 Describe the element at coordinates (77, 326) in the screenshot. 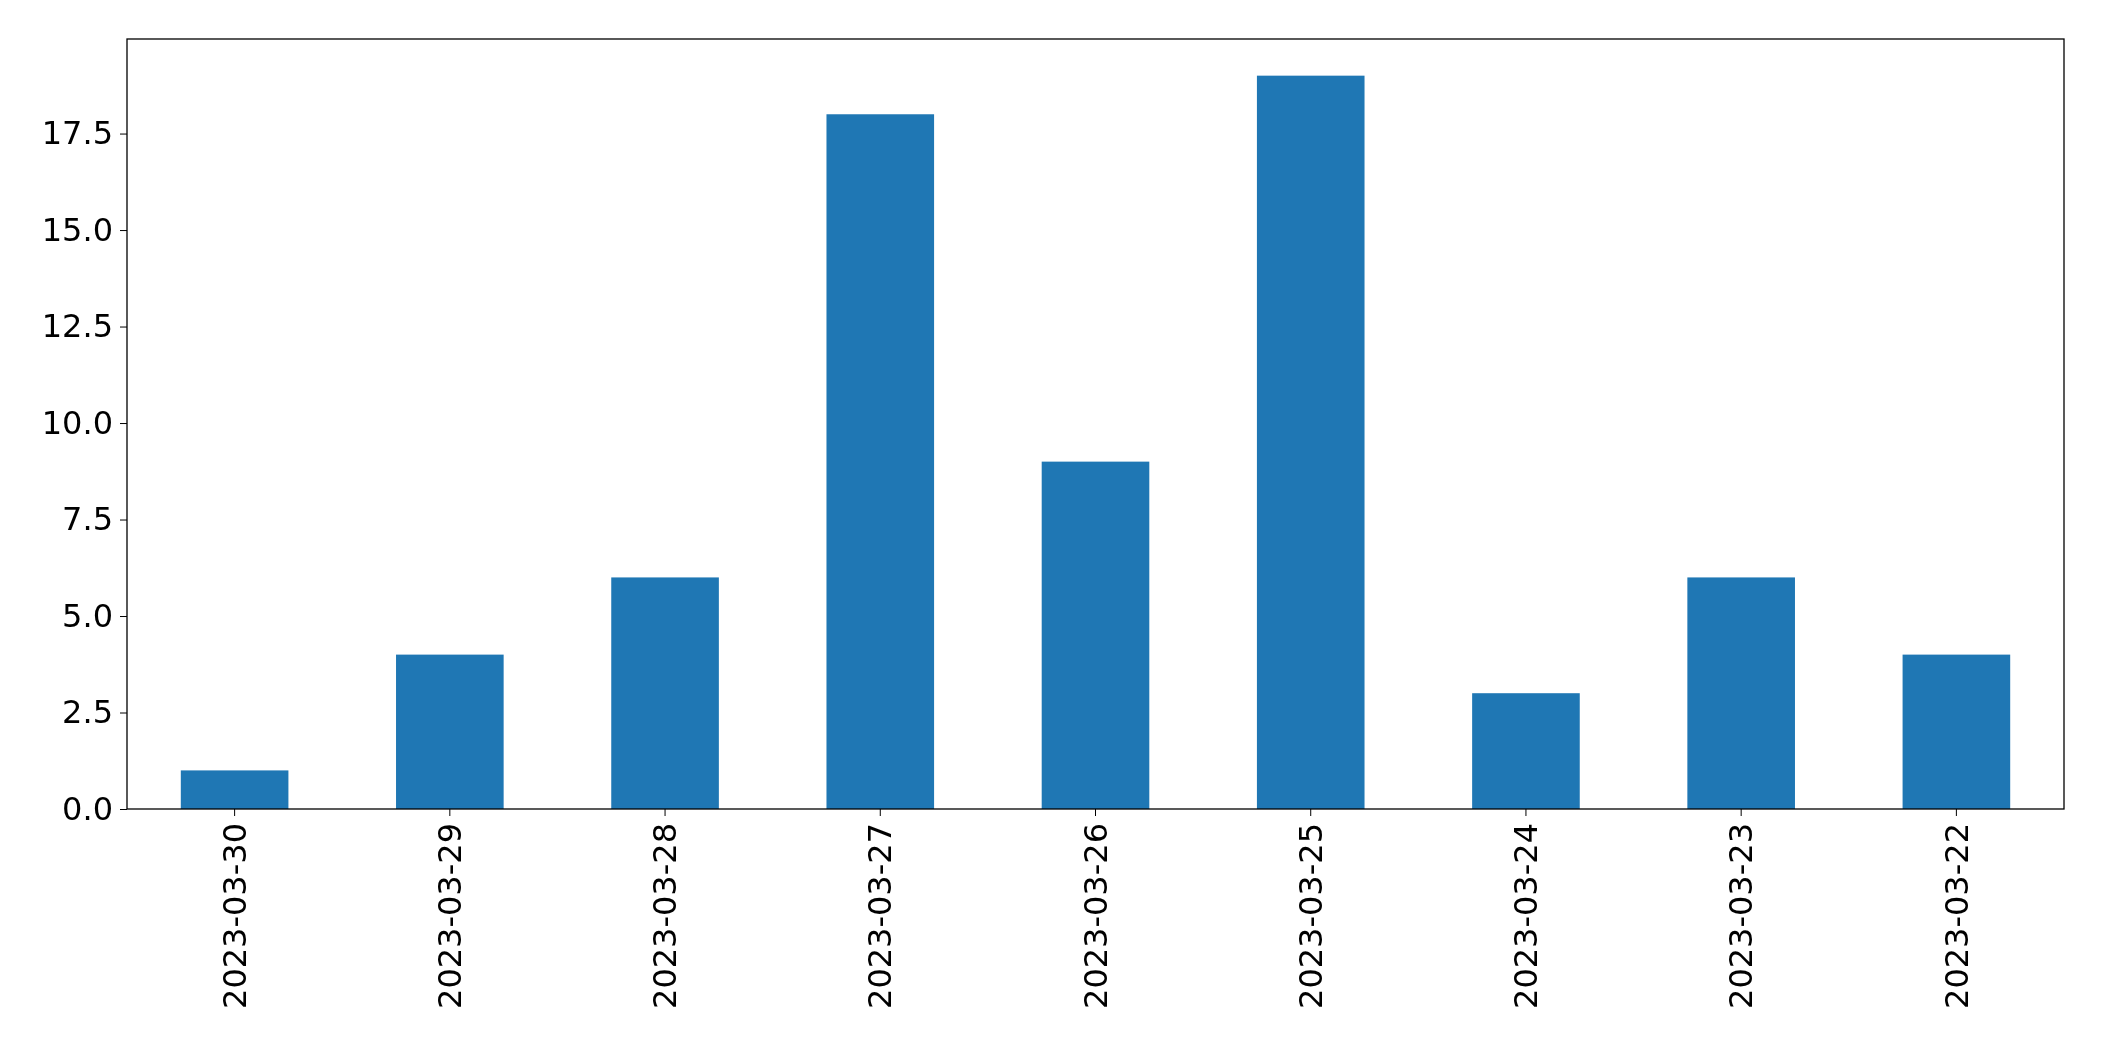

I see `y-tick-label: 12.5` at that location.